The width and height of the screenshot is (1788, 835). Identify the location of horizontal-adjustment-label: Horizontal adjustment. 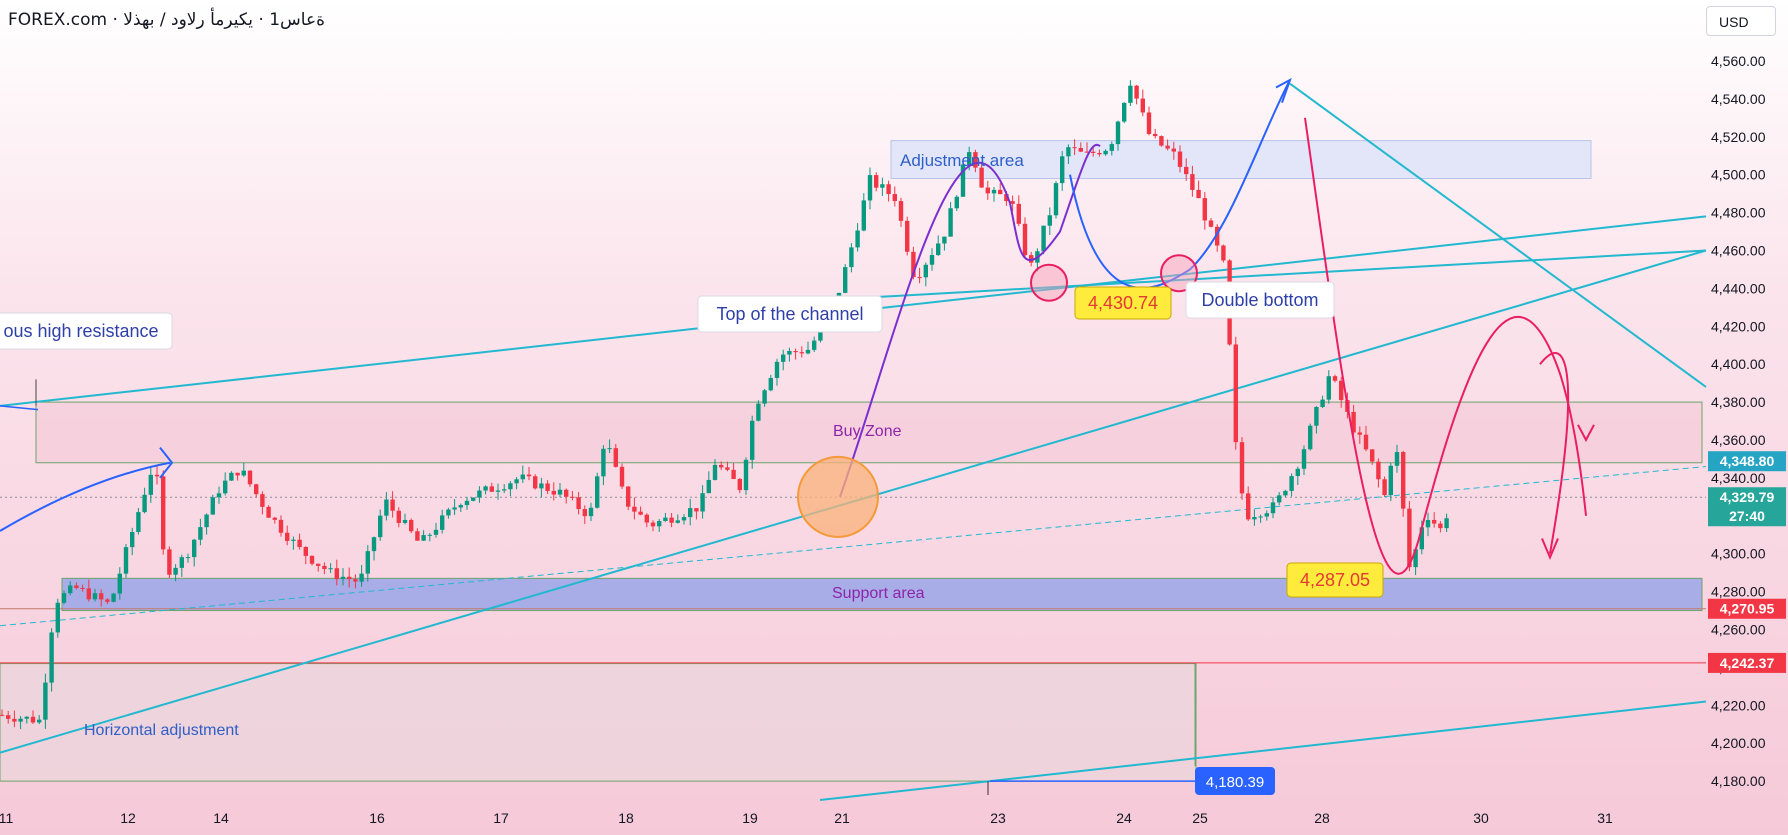
(161, 730).